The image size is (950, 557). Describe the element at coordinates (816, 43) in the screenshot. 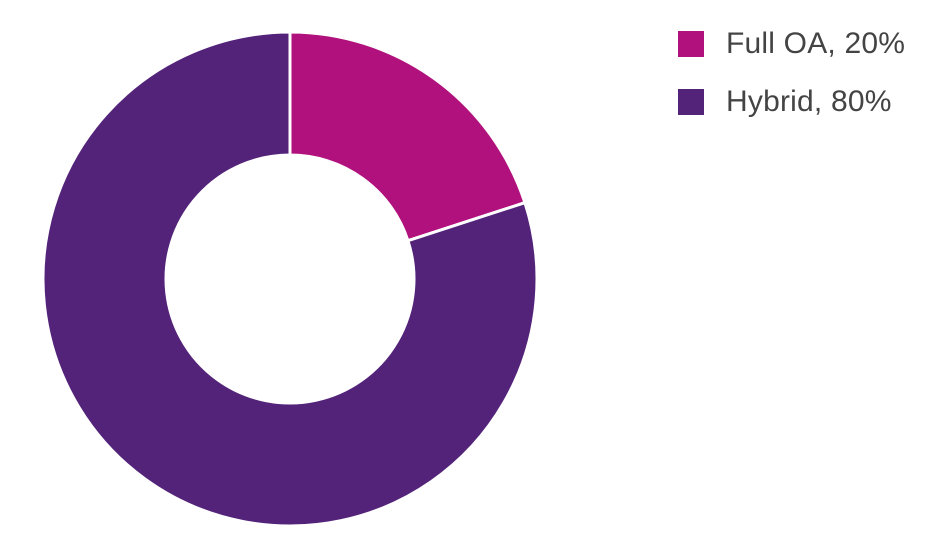

I see `legend-label-full-oa: Full OA, 20%` at that location.